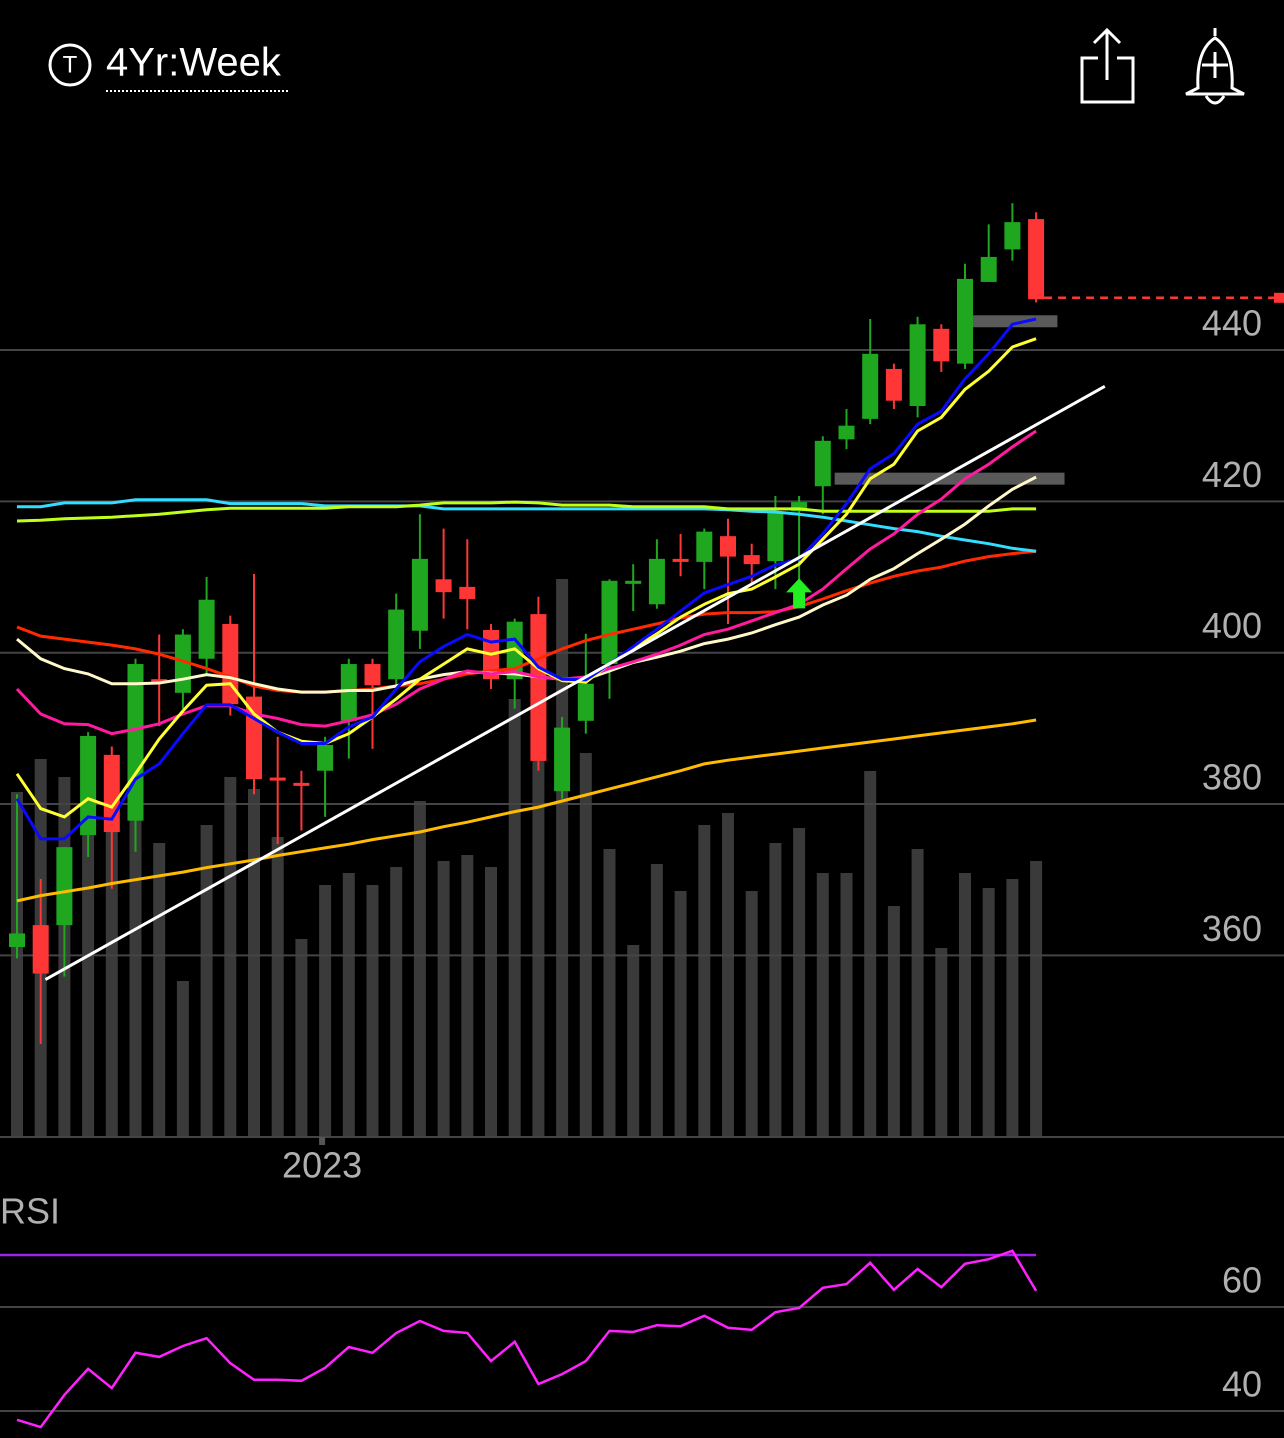  Describe the element at coordinates (1242, 1280) in the screenshot. I see `y-tick-label: 60` at that location.